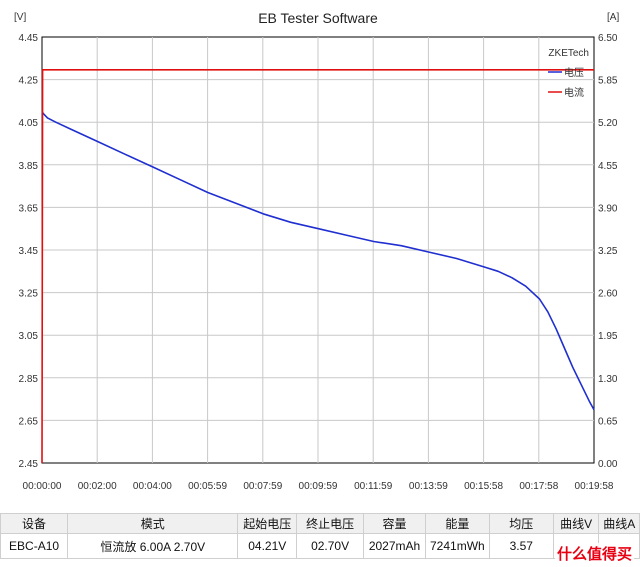  Describe the element at coordinates (457, 546) in the screenshot. I see `value-energy: 7241mWh` at that location.